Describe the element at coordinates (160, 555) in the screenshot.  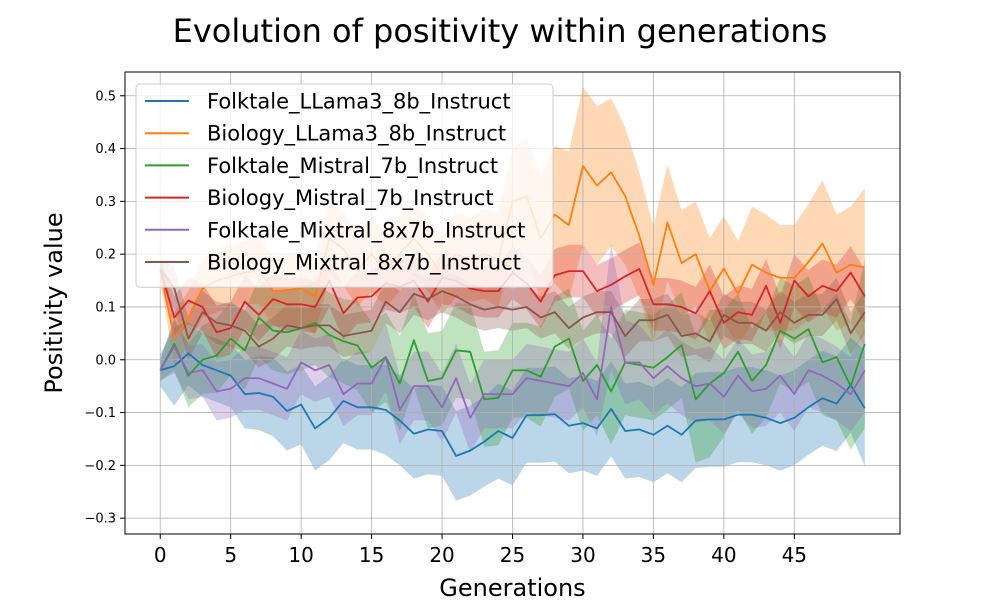
I see `x-tick-label: 0` at that location.